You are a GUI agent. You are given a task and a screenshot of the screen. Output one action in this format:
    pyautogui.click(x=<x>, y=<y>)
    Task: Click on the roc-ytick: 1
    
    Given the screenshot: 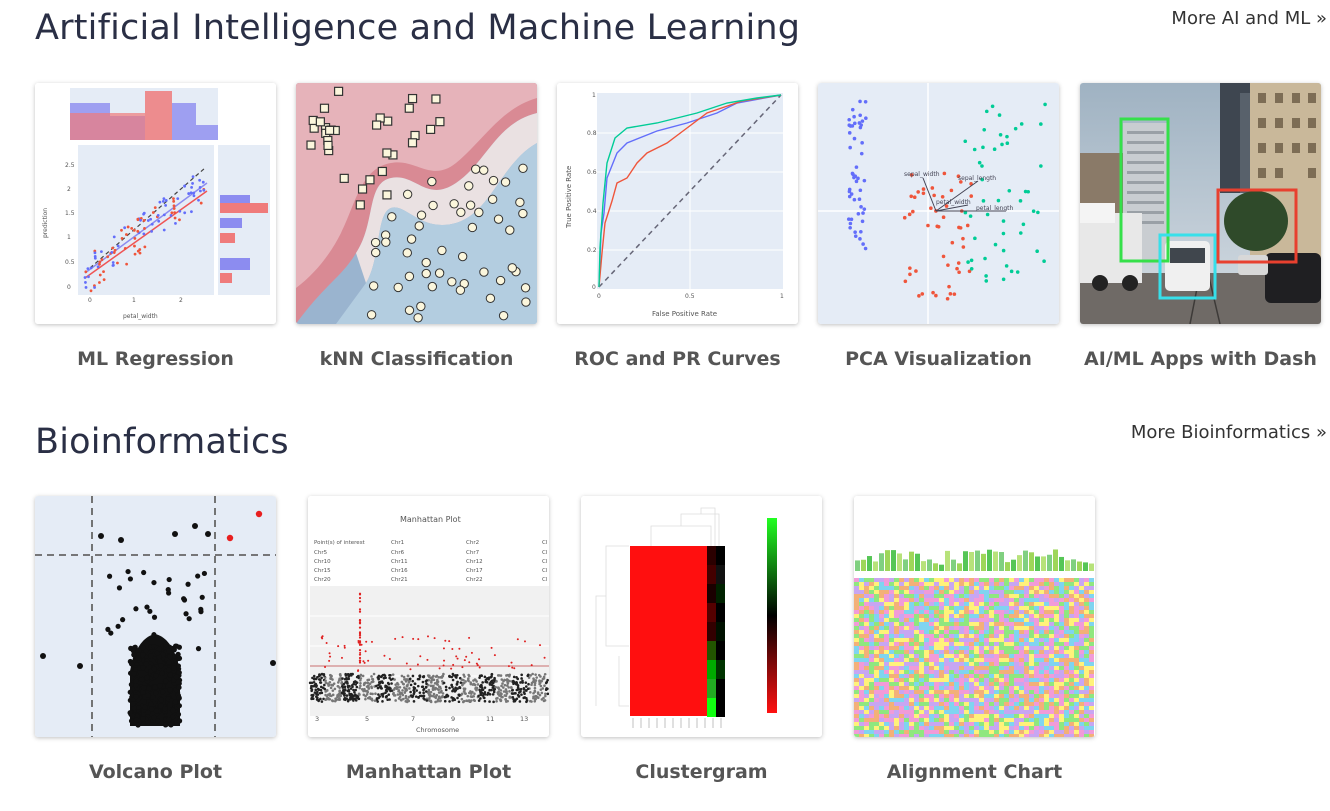 What is the action you would take?
    pyautogui.click(x=594, y=95)
    